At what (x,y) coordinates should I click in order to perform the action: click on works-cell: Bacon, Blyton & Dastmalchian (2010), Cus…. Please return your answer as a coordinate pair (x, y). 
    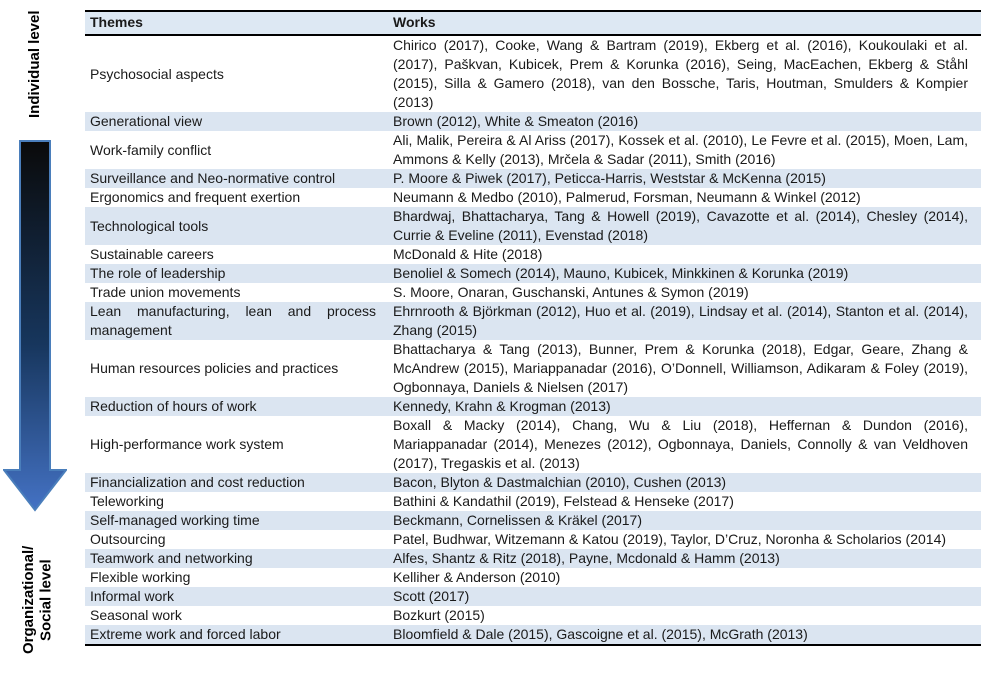
    Looking at the image, I should click on (684, 482).